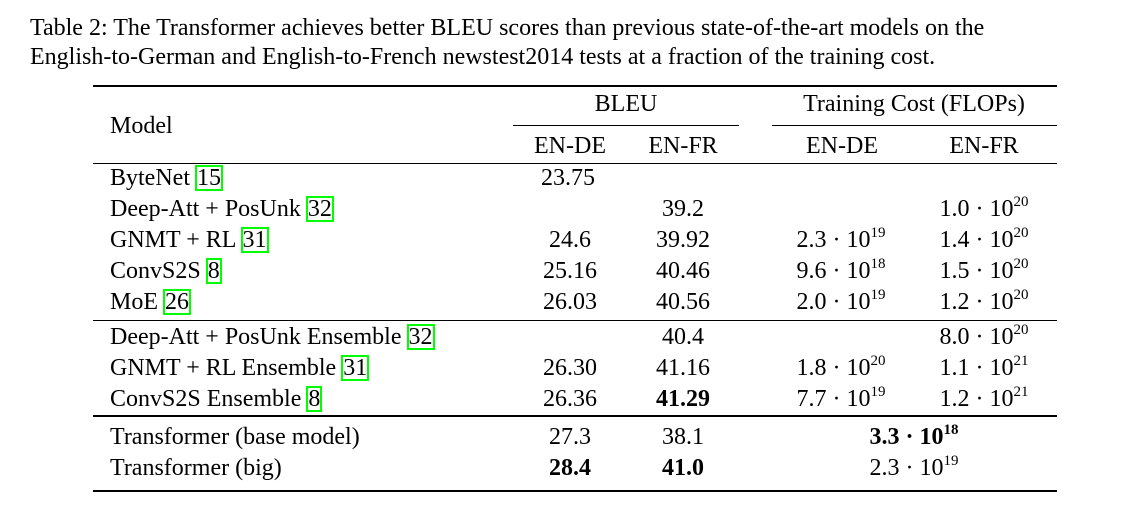  Describe the element at coordinates (196, 468) in the screenshot. I see `row-model-name: Transformer (big)` at that location.